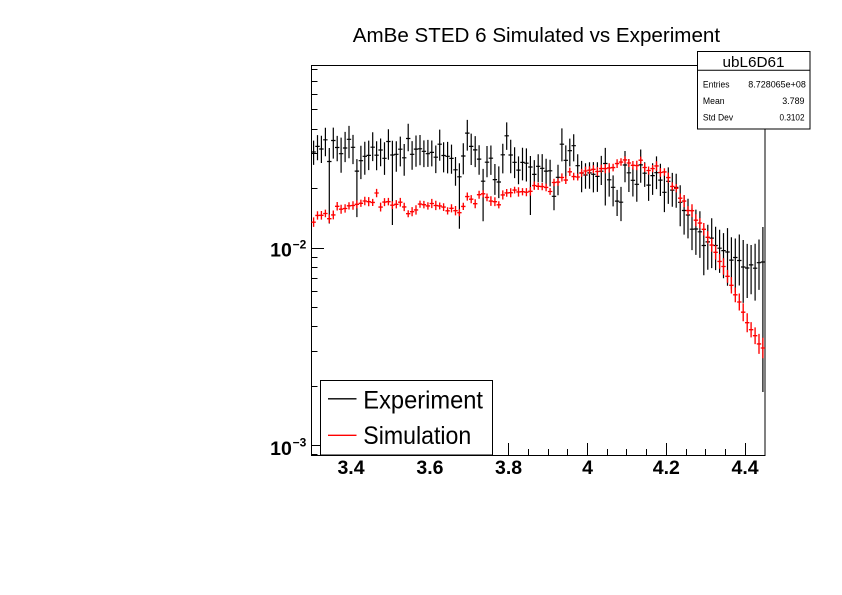 This screenshot has height=595, width=842. Describe the element at coordinates (429, 468) in the screenshot. I see `svg-text: 3.6` at that location.